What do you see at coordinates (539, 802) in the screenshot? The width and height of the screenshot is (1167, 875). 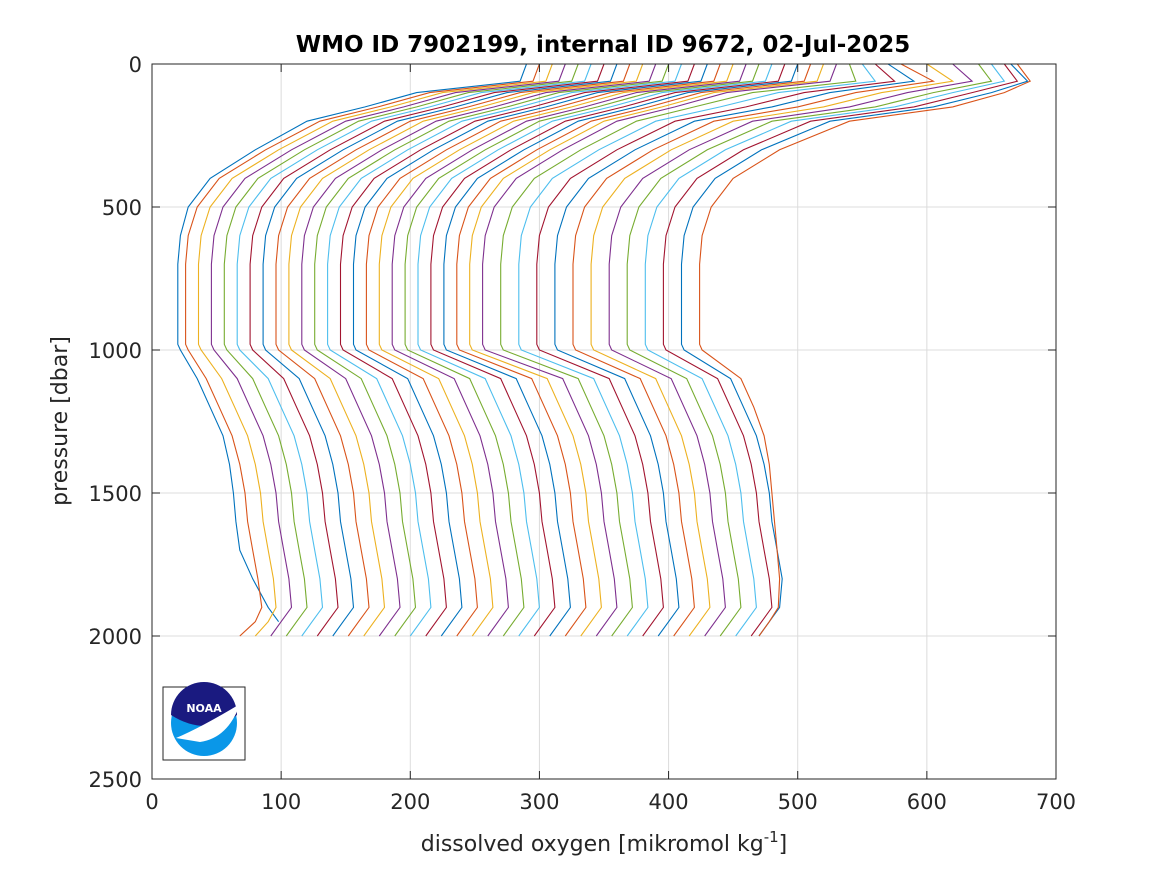 I see `x-tick-label: 300` at bounding box center [539, 802].